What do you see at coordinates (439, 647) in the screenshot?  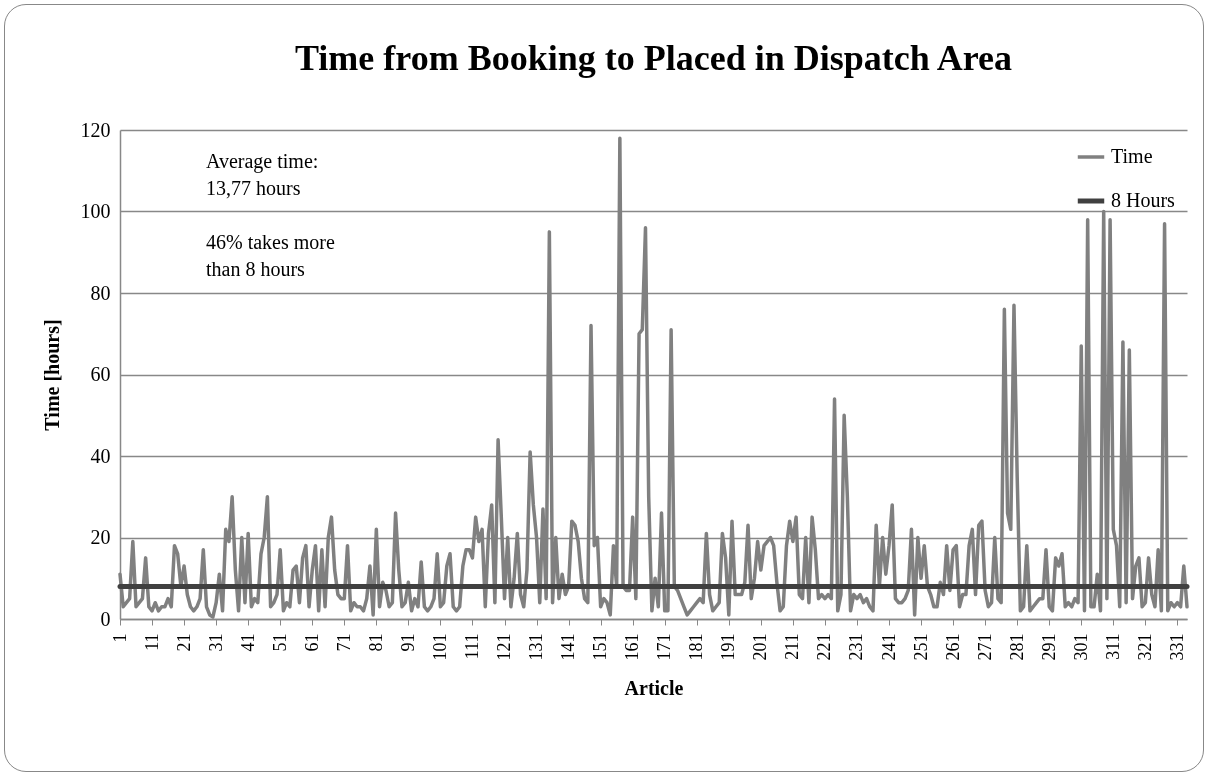 I see `x-tick-label: 101` at bounding box center [439, 647].